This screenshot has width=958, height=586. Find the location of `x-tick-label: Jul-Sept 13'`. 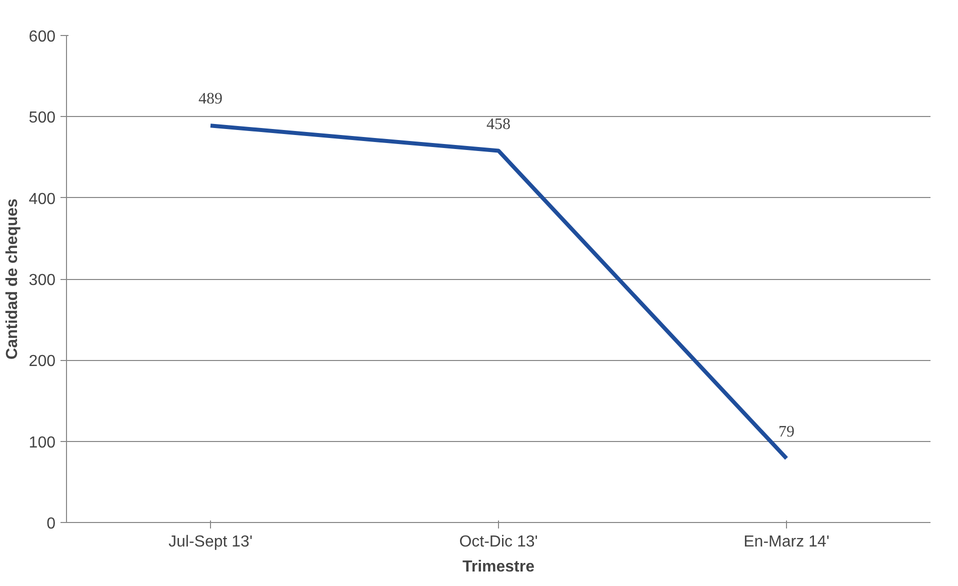

x-tick-label: Jul-Sept 13' is located at coordinates (210, 542).